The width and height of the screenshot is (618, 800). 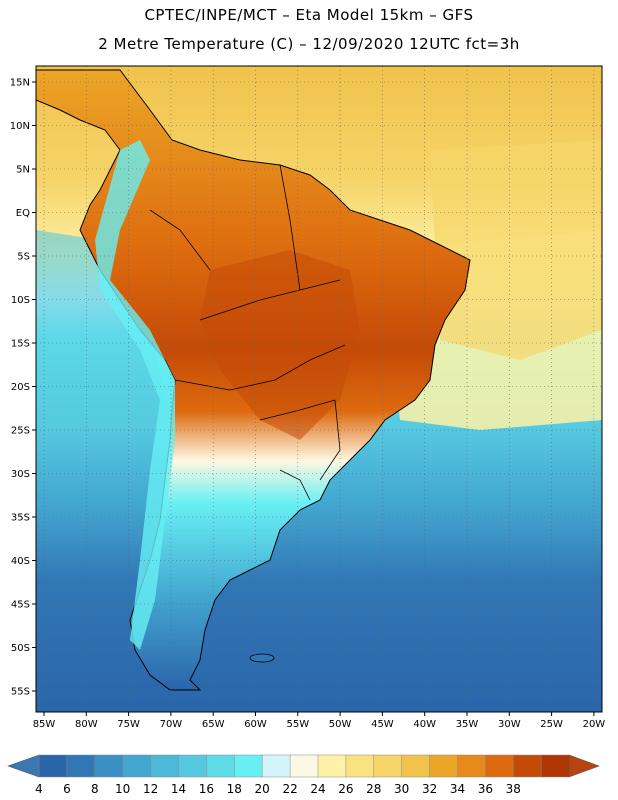 What do you see at coordinates (23, 213) in the screenshot?
I see `lat-tick-label: EQ` at bounding box center [23, 213].